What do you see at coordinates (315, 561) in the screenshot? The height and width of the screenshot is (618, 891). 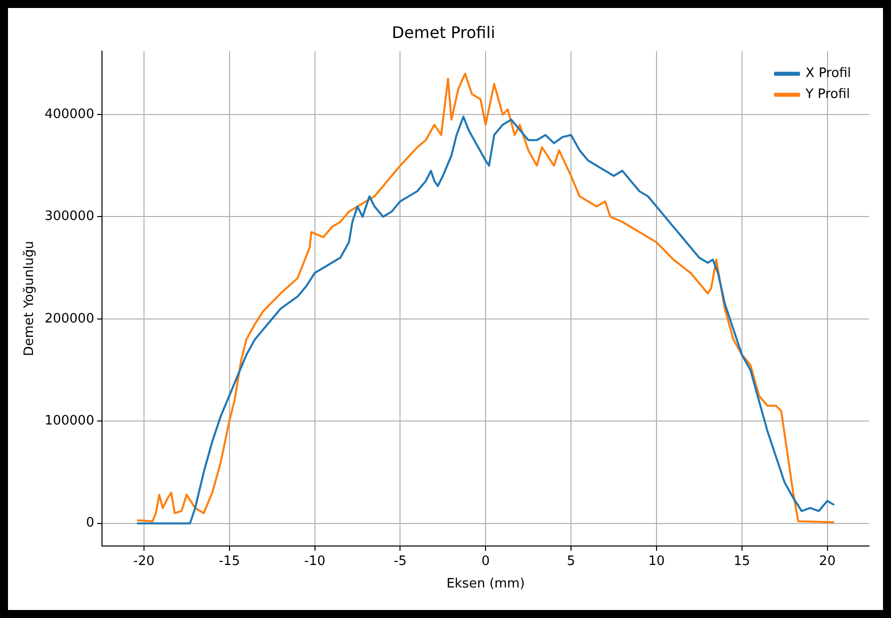 I see `x-tick-label: -10` at bounding box center [315, 561].